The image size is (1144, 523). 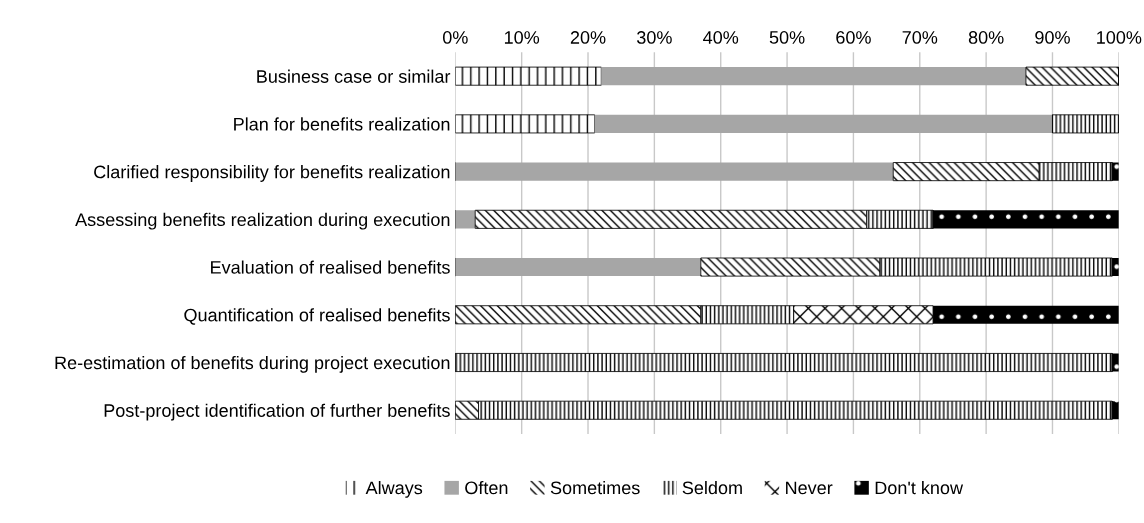 I want to click on y-tick-label: Assessing benefits realization during execution, so click(x=262, y=221).